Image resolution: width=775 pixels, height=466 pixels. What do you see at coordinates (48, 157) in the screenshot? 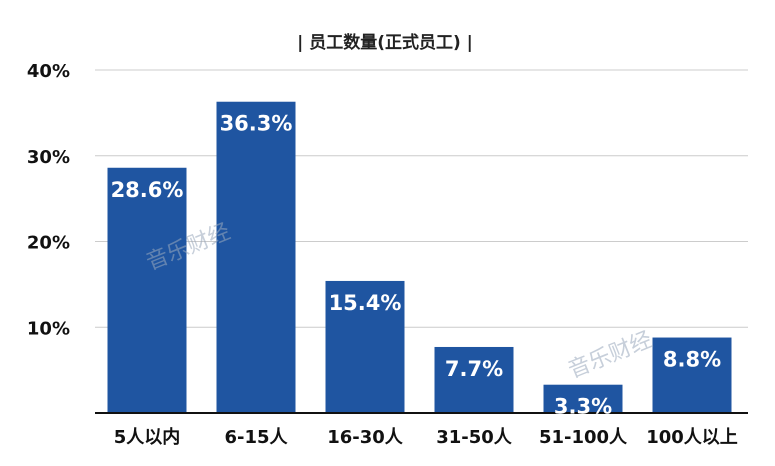
I see `y-tick-label: 30%` at bounding box center [48, 157].